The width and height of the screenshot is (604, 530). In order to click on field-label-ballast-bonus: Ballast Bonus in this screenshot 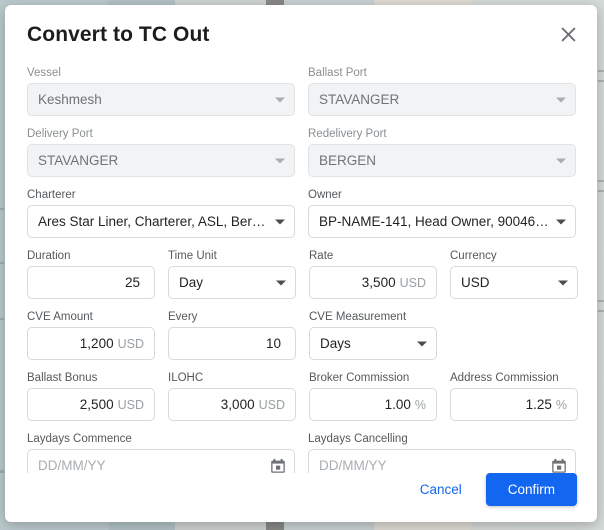, I will do `click(62, 378)`.